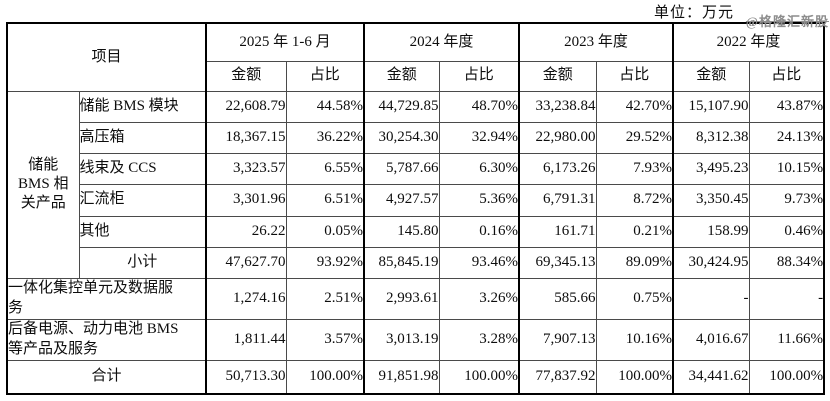  Describe the element at coordinates (479, 137) in the screenshot. I see `ratio-cell: 32.94%` at that location.